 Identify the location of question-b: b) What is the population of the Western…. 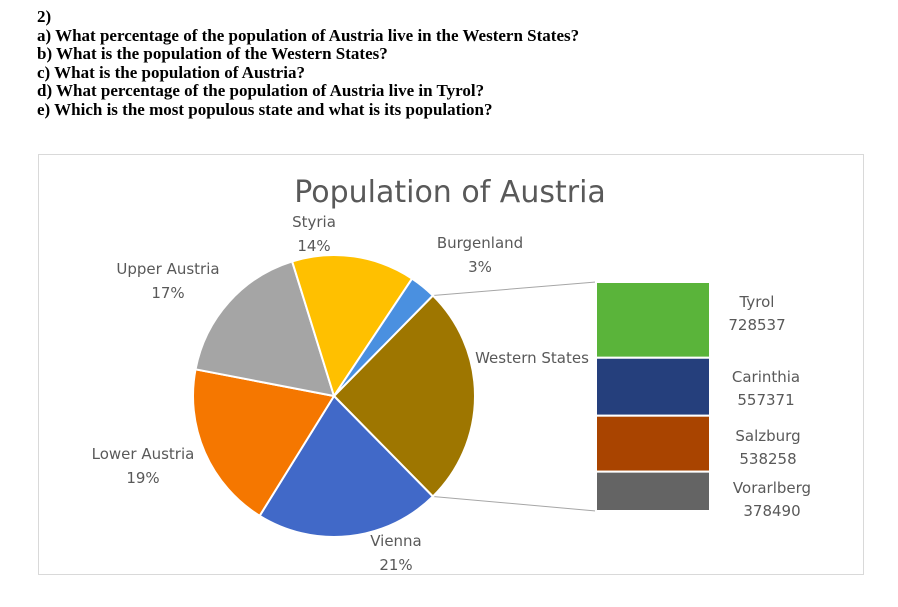
(212, 54).